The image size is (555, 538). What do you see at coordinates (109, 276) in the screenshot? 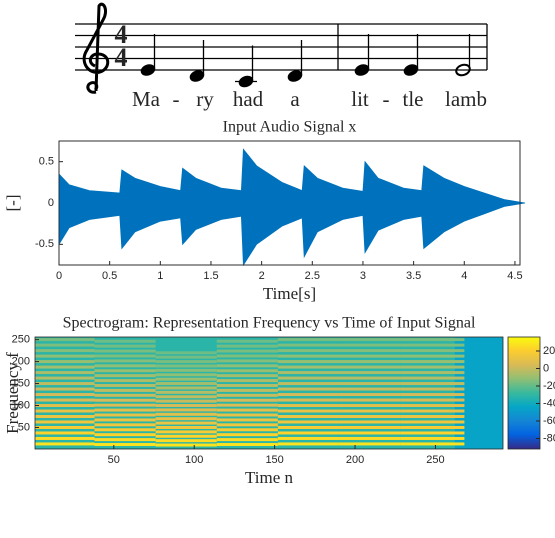
I see `x-tick-label: 0.5` at bounding box center [109, 276].